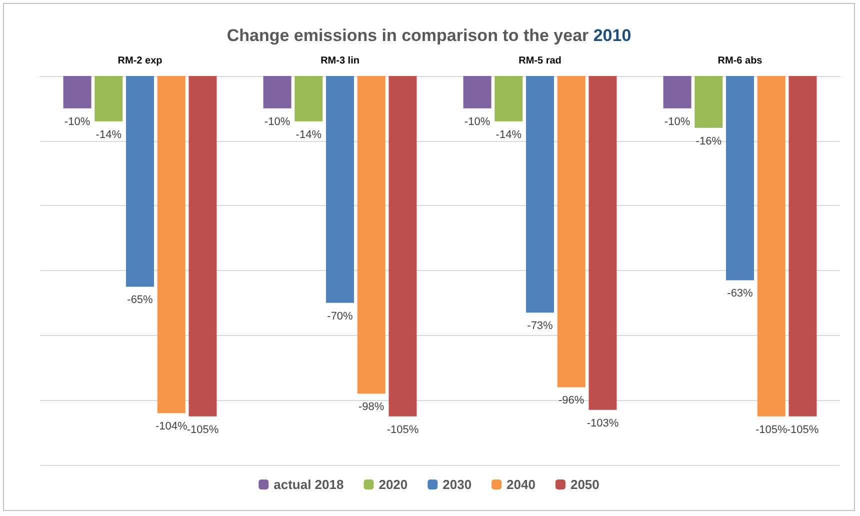 The height and width of the screenshot is (516, 860). What do you see at coordinates (585, 484) in the screenshot?
I see `legend-label: 2050` at bounding box center [585, 484].